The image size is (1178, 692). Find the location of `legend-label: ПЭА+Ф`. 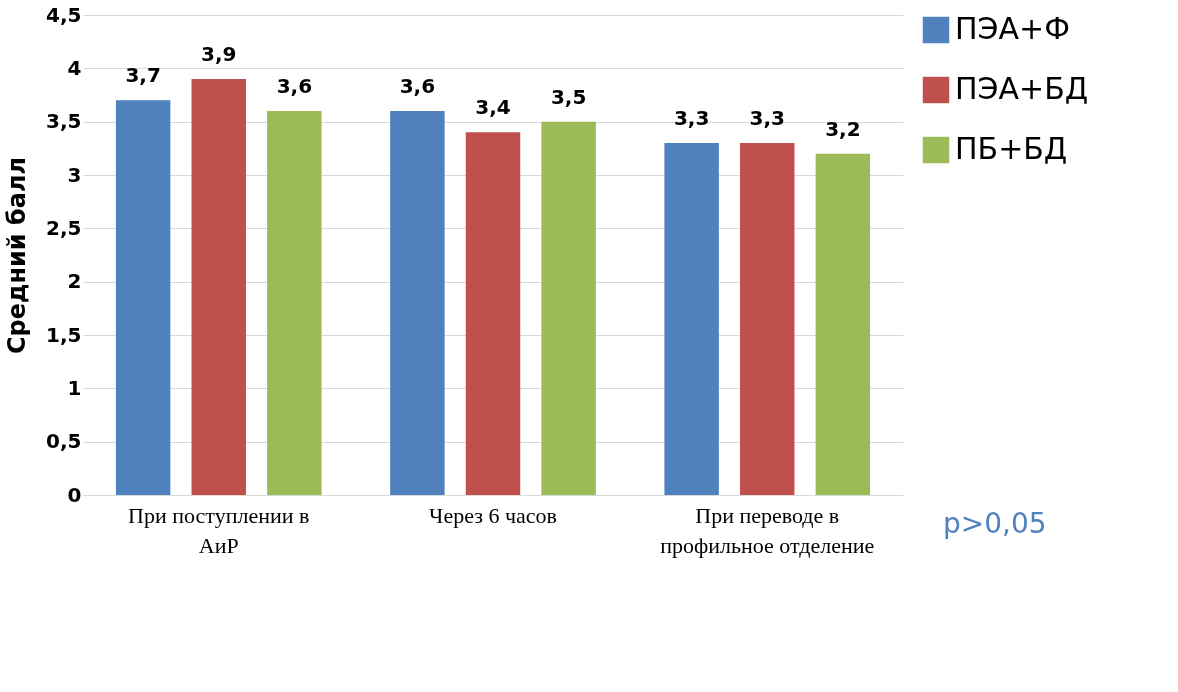

legend-label: ПЭА+Ф is located at coordinates (1012, 28).